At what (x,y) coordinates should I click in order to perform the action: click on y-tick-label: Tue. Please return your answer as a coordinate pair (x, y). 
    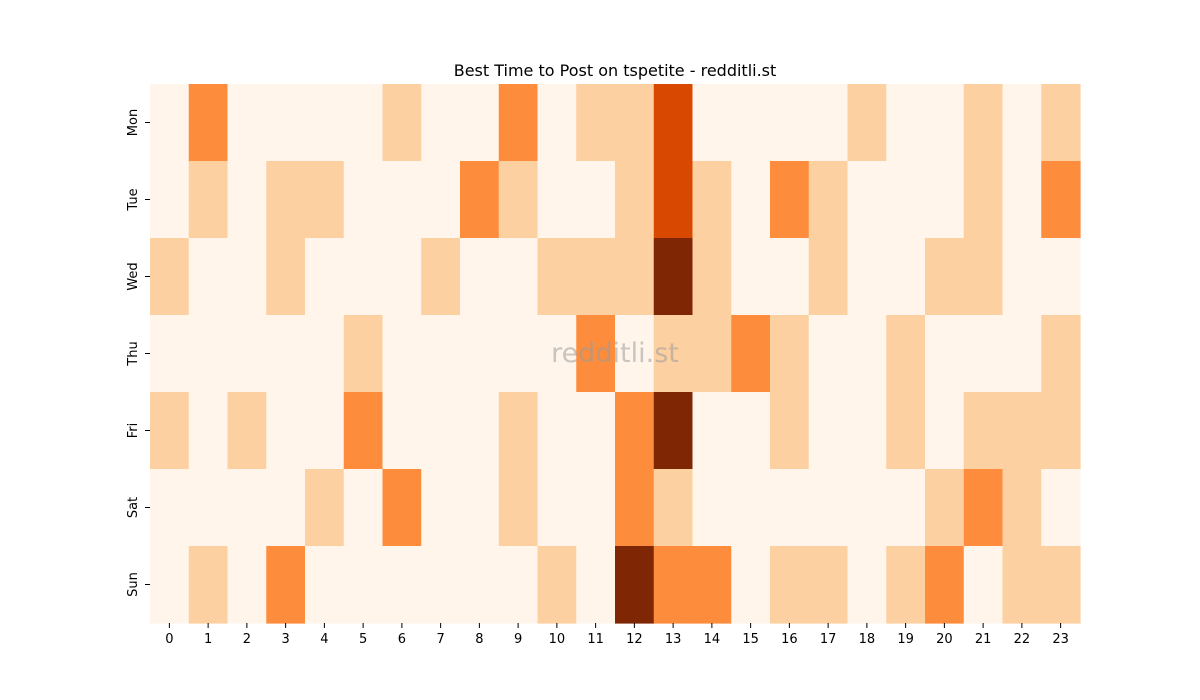
    Looking at the image, I should click on (133, 199).